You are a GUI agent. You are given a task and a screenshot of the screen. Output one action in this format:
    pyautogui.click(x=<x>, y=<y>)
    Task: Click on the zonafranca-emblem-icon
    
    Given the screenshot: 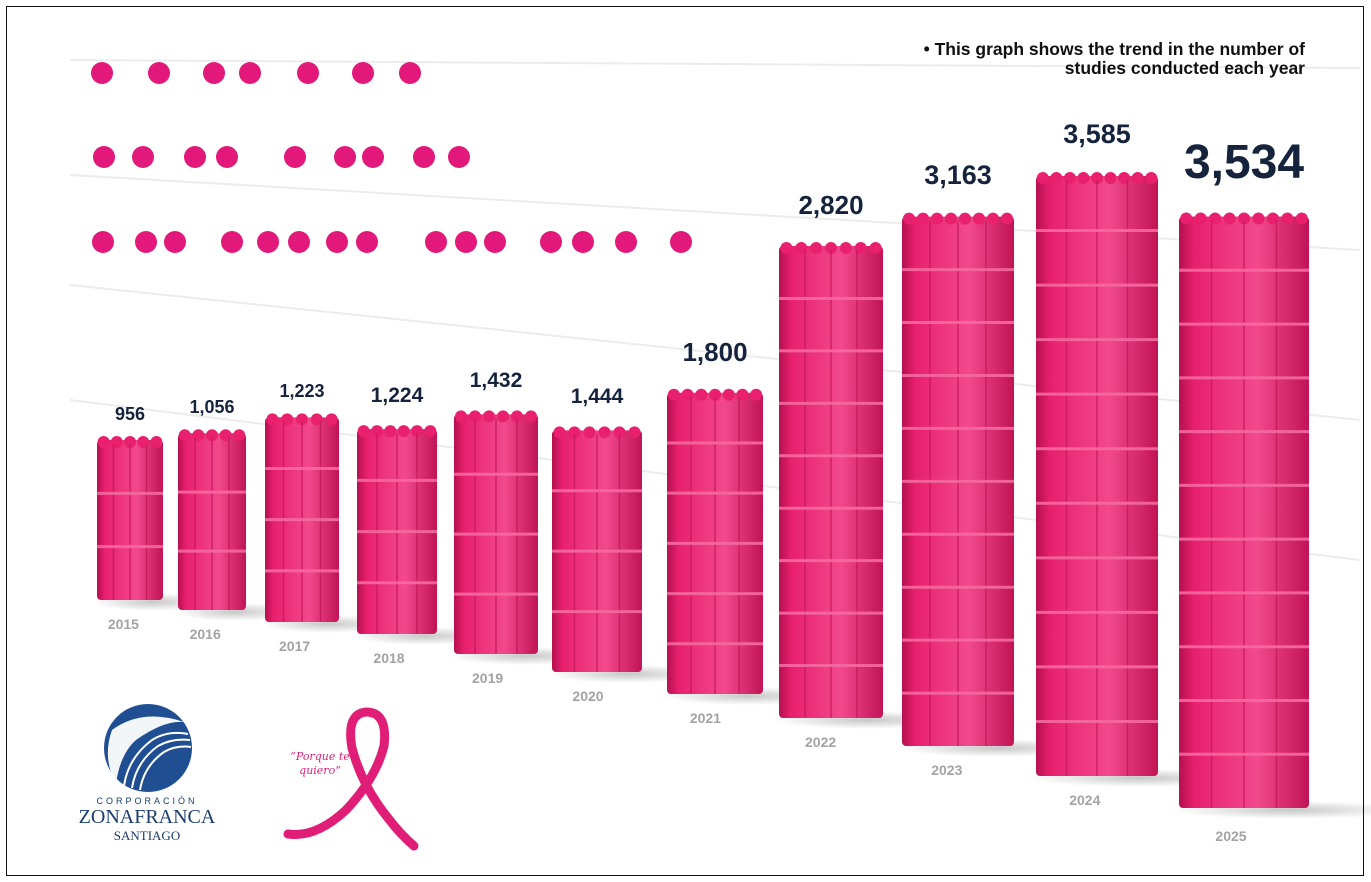 What is the action you would take?
    pyautogui.click(x=148, y=748)
    